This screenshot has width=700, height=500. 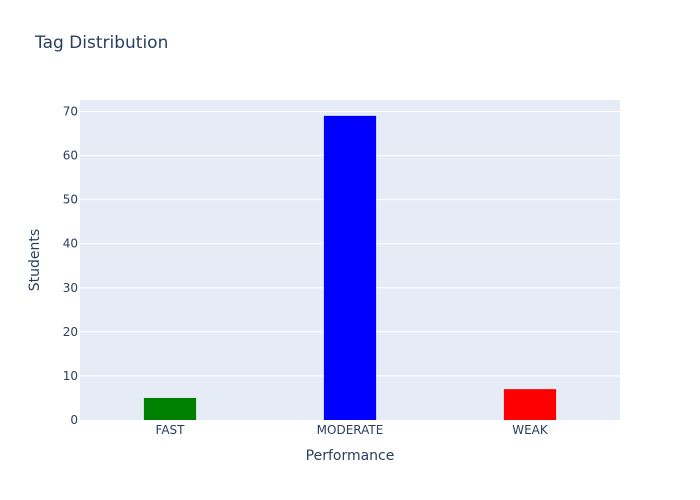 What do you see at coordinates (350, 456) in the screenshot?
I see `x-axis-title: Performance` at bounding box center [350, 456].